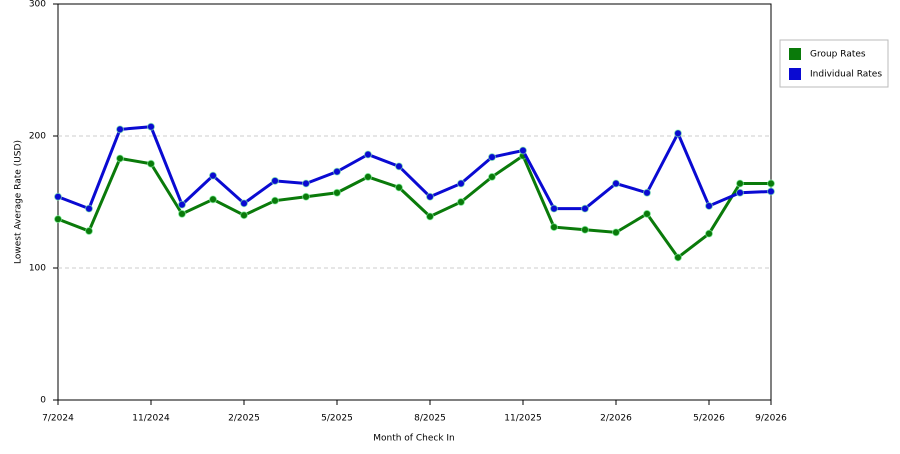 This screenshot has height=454, width=900. What do you see at coordinates (616, 419) in the screenshot?
I see `x-tick-label: 2/2026` at bounding box center [616, 419].